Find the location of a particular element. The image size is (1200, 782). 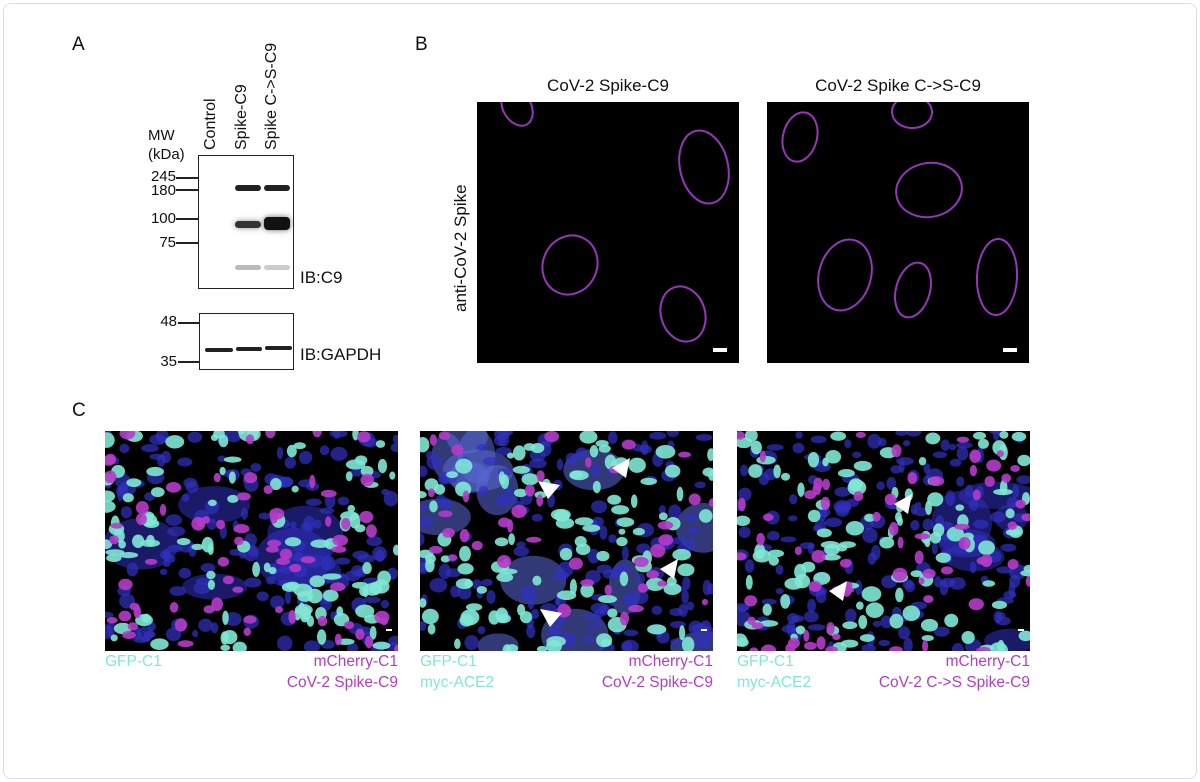

band is located at coordinates (277, 267).